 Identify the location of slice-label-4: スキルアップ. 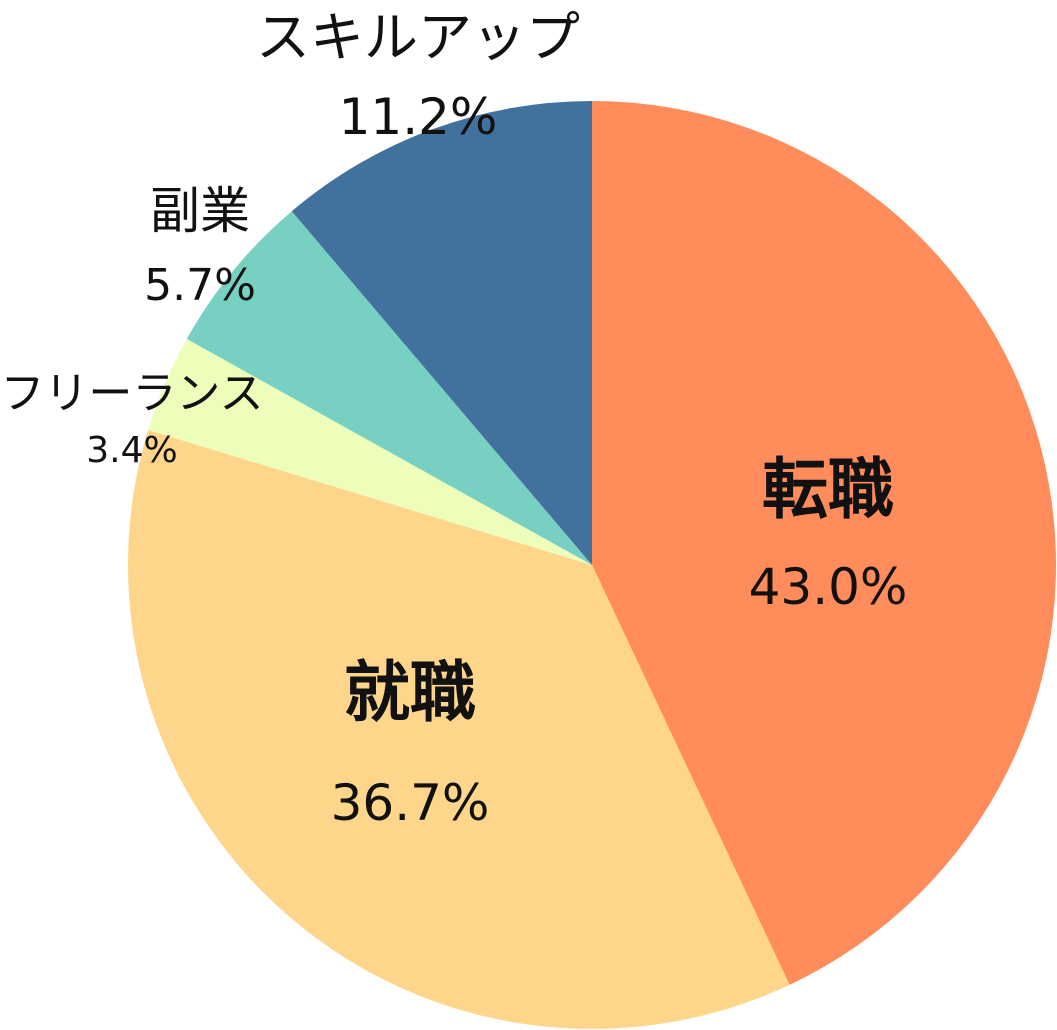
(418, 37).